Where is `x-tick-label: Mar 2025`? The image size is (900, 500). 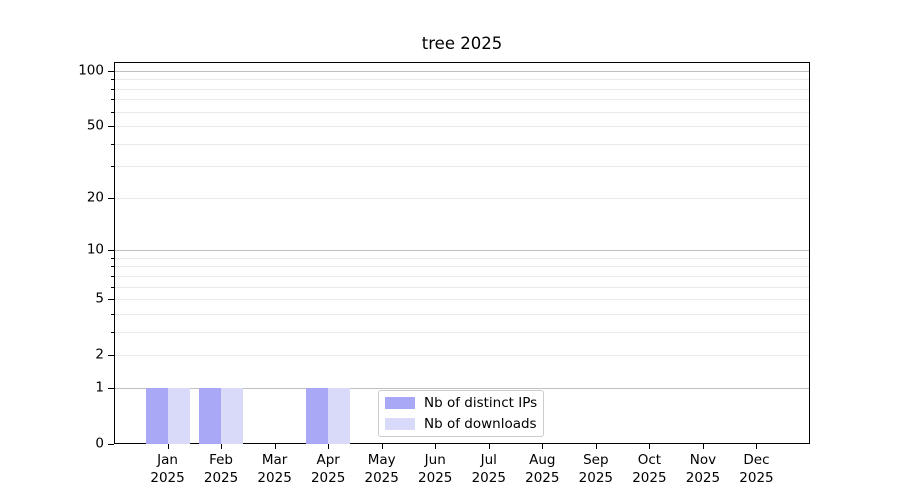
x-tick-label: Mar 2025 is located at coordinates (274, 469).